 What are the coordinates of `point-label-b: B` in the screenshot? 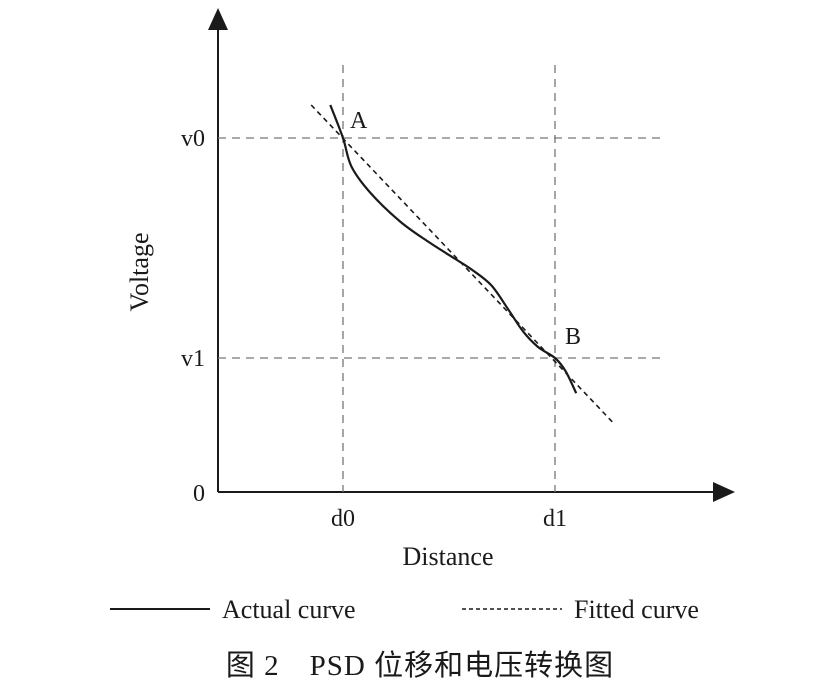 It's located at (573, 337).